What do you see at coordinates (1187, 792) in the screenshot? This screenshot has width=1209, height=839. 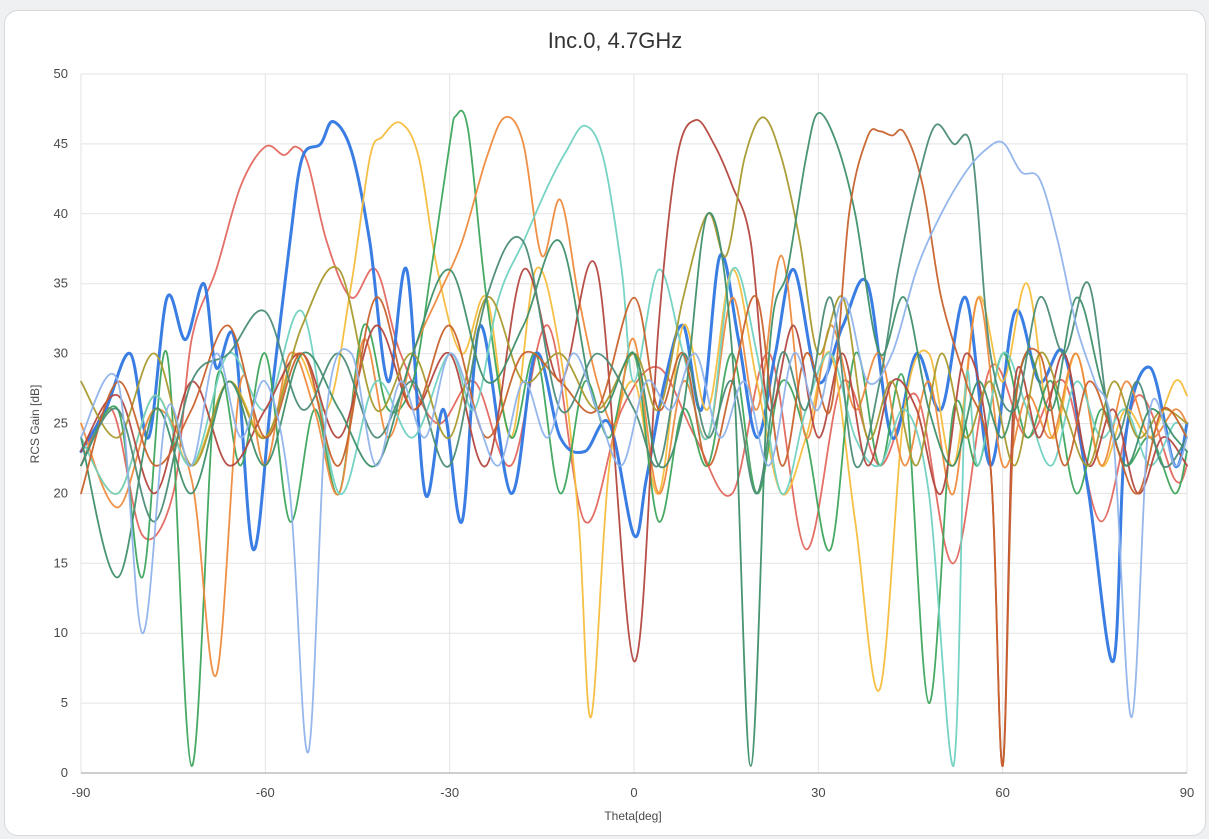 I see `x-tick-label: 90` at bounding box center [1187, 792].